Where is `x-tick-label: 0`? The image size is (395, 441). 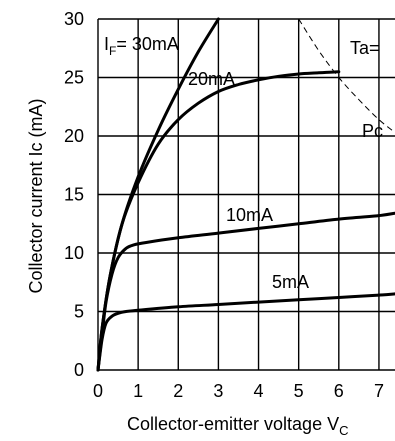 x-tick-label: 0 is located at coordinates (98, 391).